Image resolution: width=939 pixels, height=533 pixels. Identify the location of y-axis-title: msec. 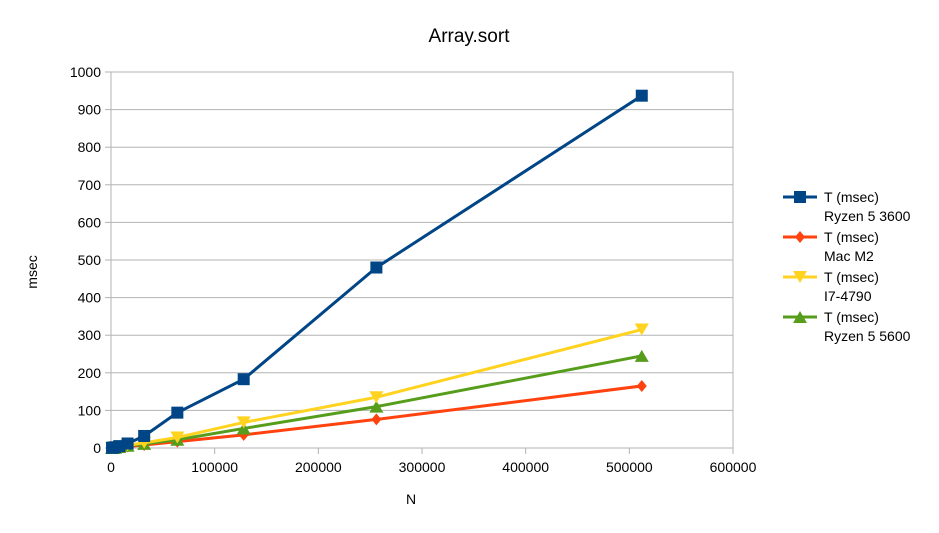
(32, 271).